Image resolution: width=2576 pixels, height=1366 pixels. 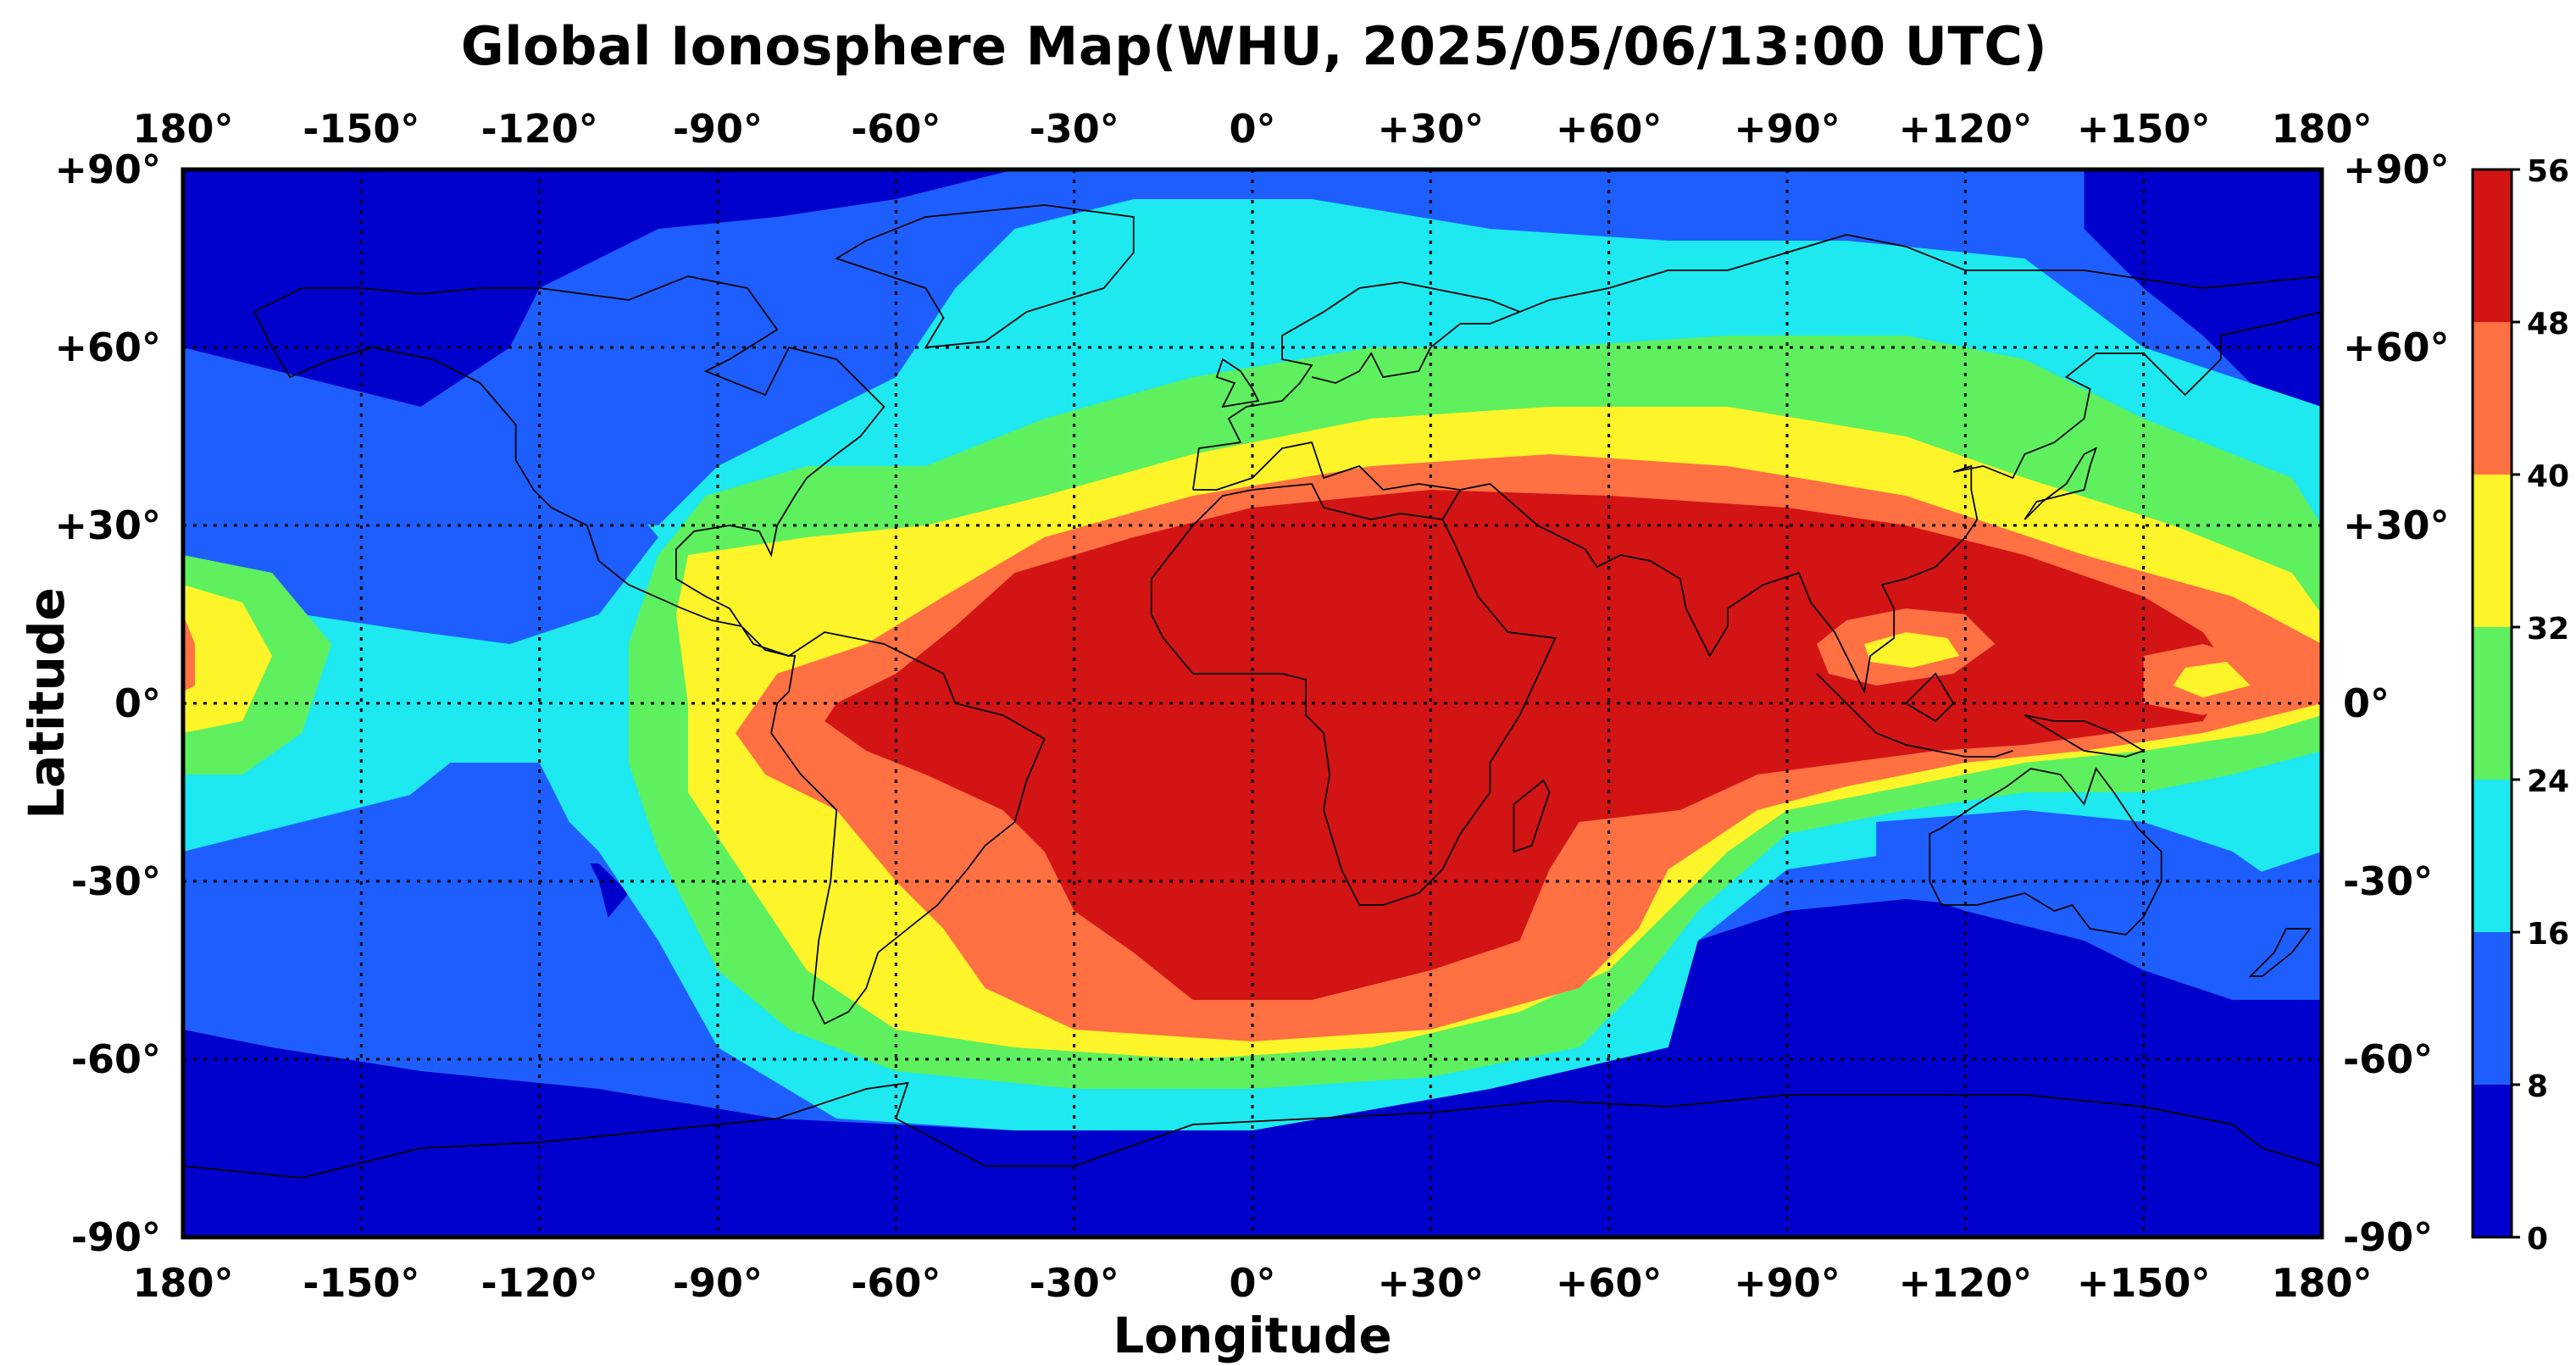 What do you see at coordinates (1966, 1283) in the screenshot?
I see `lon-tick-bottom-10: +120°` at bounding box center [1966, 1283].